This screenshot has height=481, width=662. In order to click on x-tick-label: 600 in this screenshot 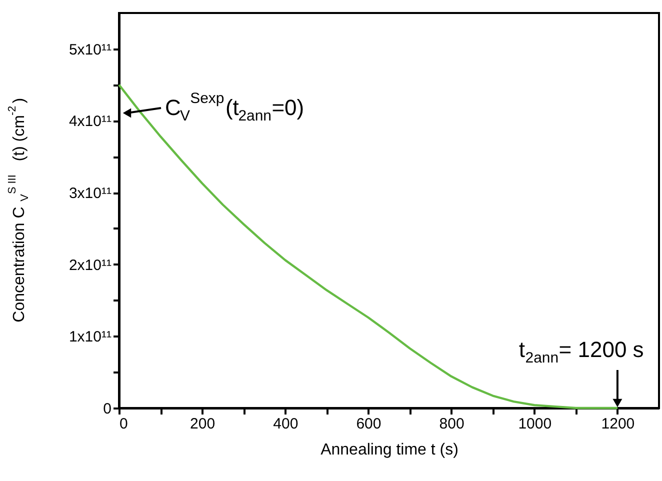, I will do `click(369, 424)`.